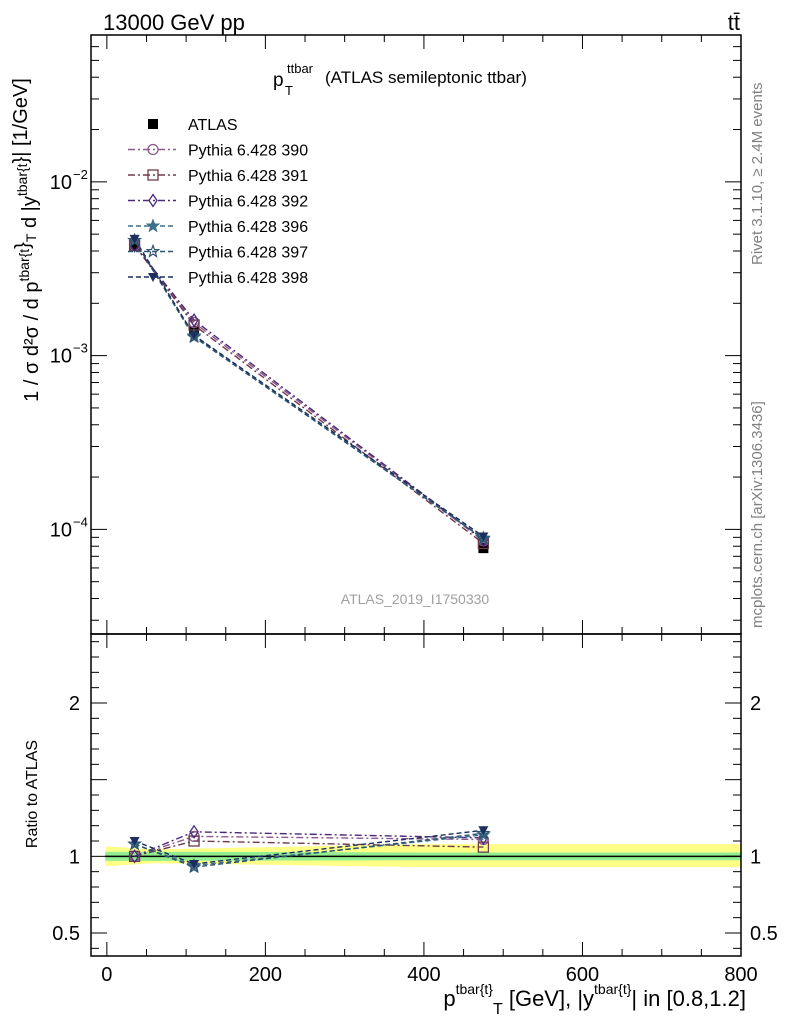  I want to click on ratio-y-tick-label-right: 1, so click(755, 857).